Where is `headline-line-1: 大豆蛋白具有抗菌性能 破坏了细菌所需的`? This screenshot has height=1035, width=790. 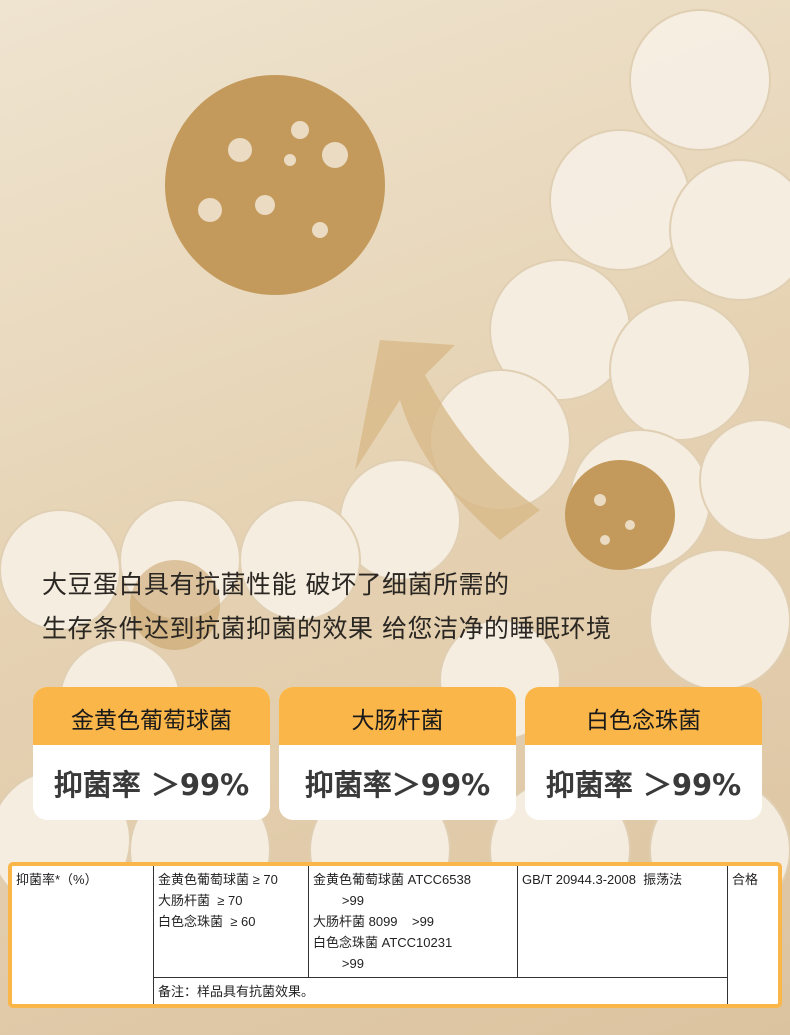
headline-line-1: 大豆蛋白具有抗菌性能 破坏了细菌所需的 is located at coordinates (276, 584).